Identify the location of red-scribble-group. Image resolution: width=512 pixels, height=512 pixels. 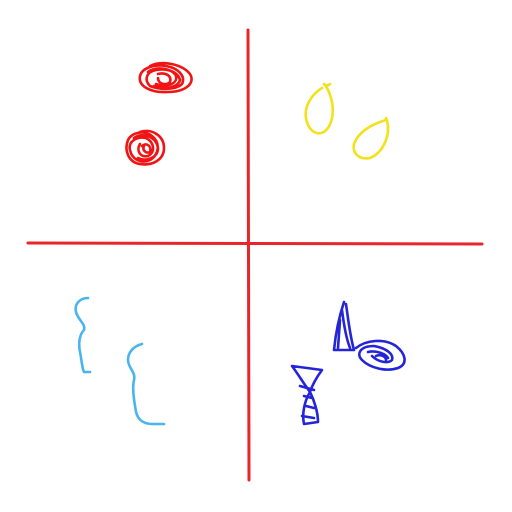
(159, 113).